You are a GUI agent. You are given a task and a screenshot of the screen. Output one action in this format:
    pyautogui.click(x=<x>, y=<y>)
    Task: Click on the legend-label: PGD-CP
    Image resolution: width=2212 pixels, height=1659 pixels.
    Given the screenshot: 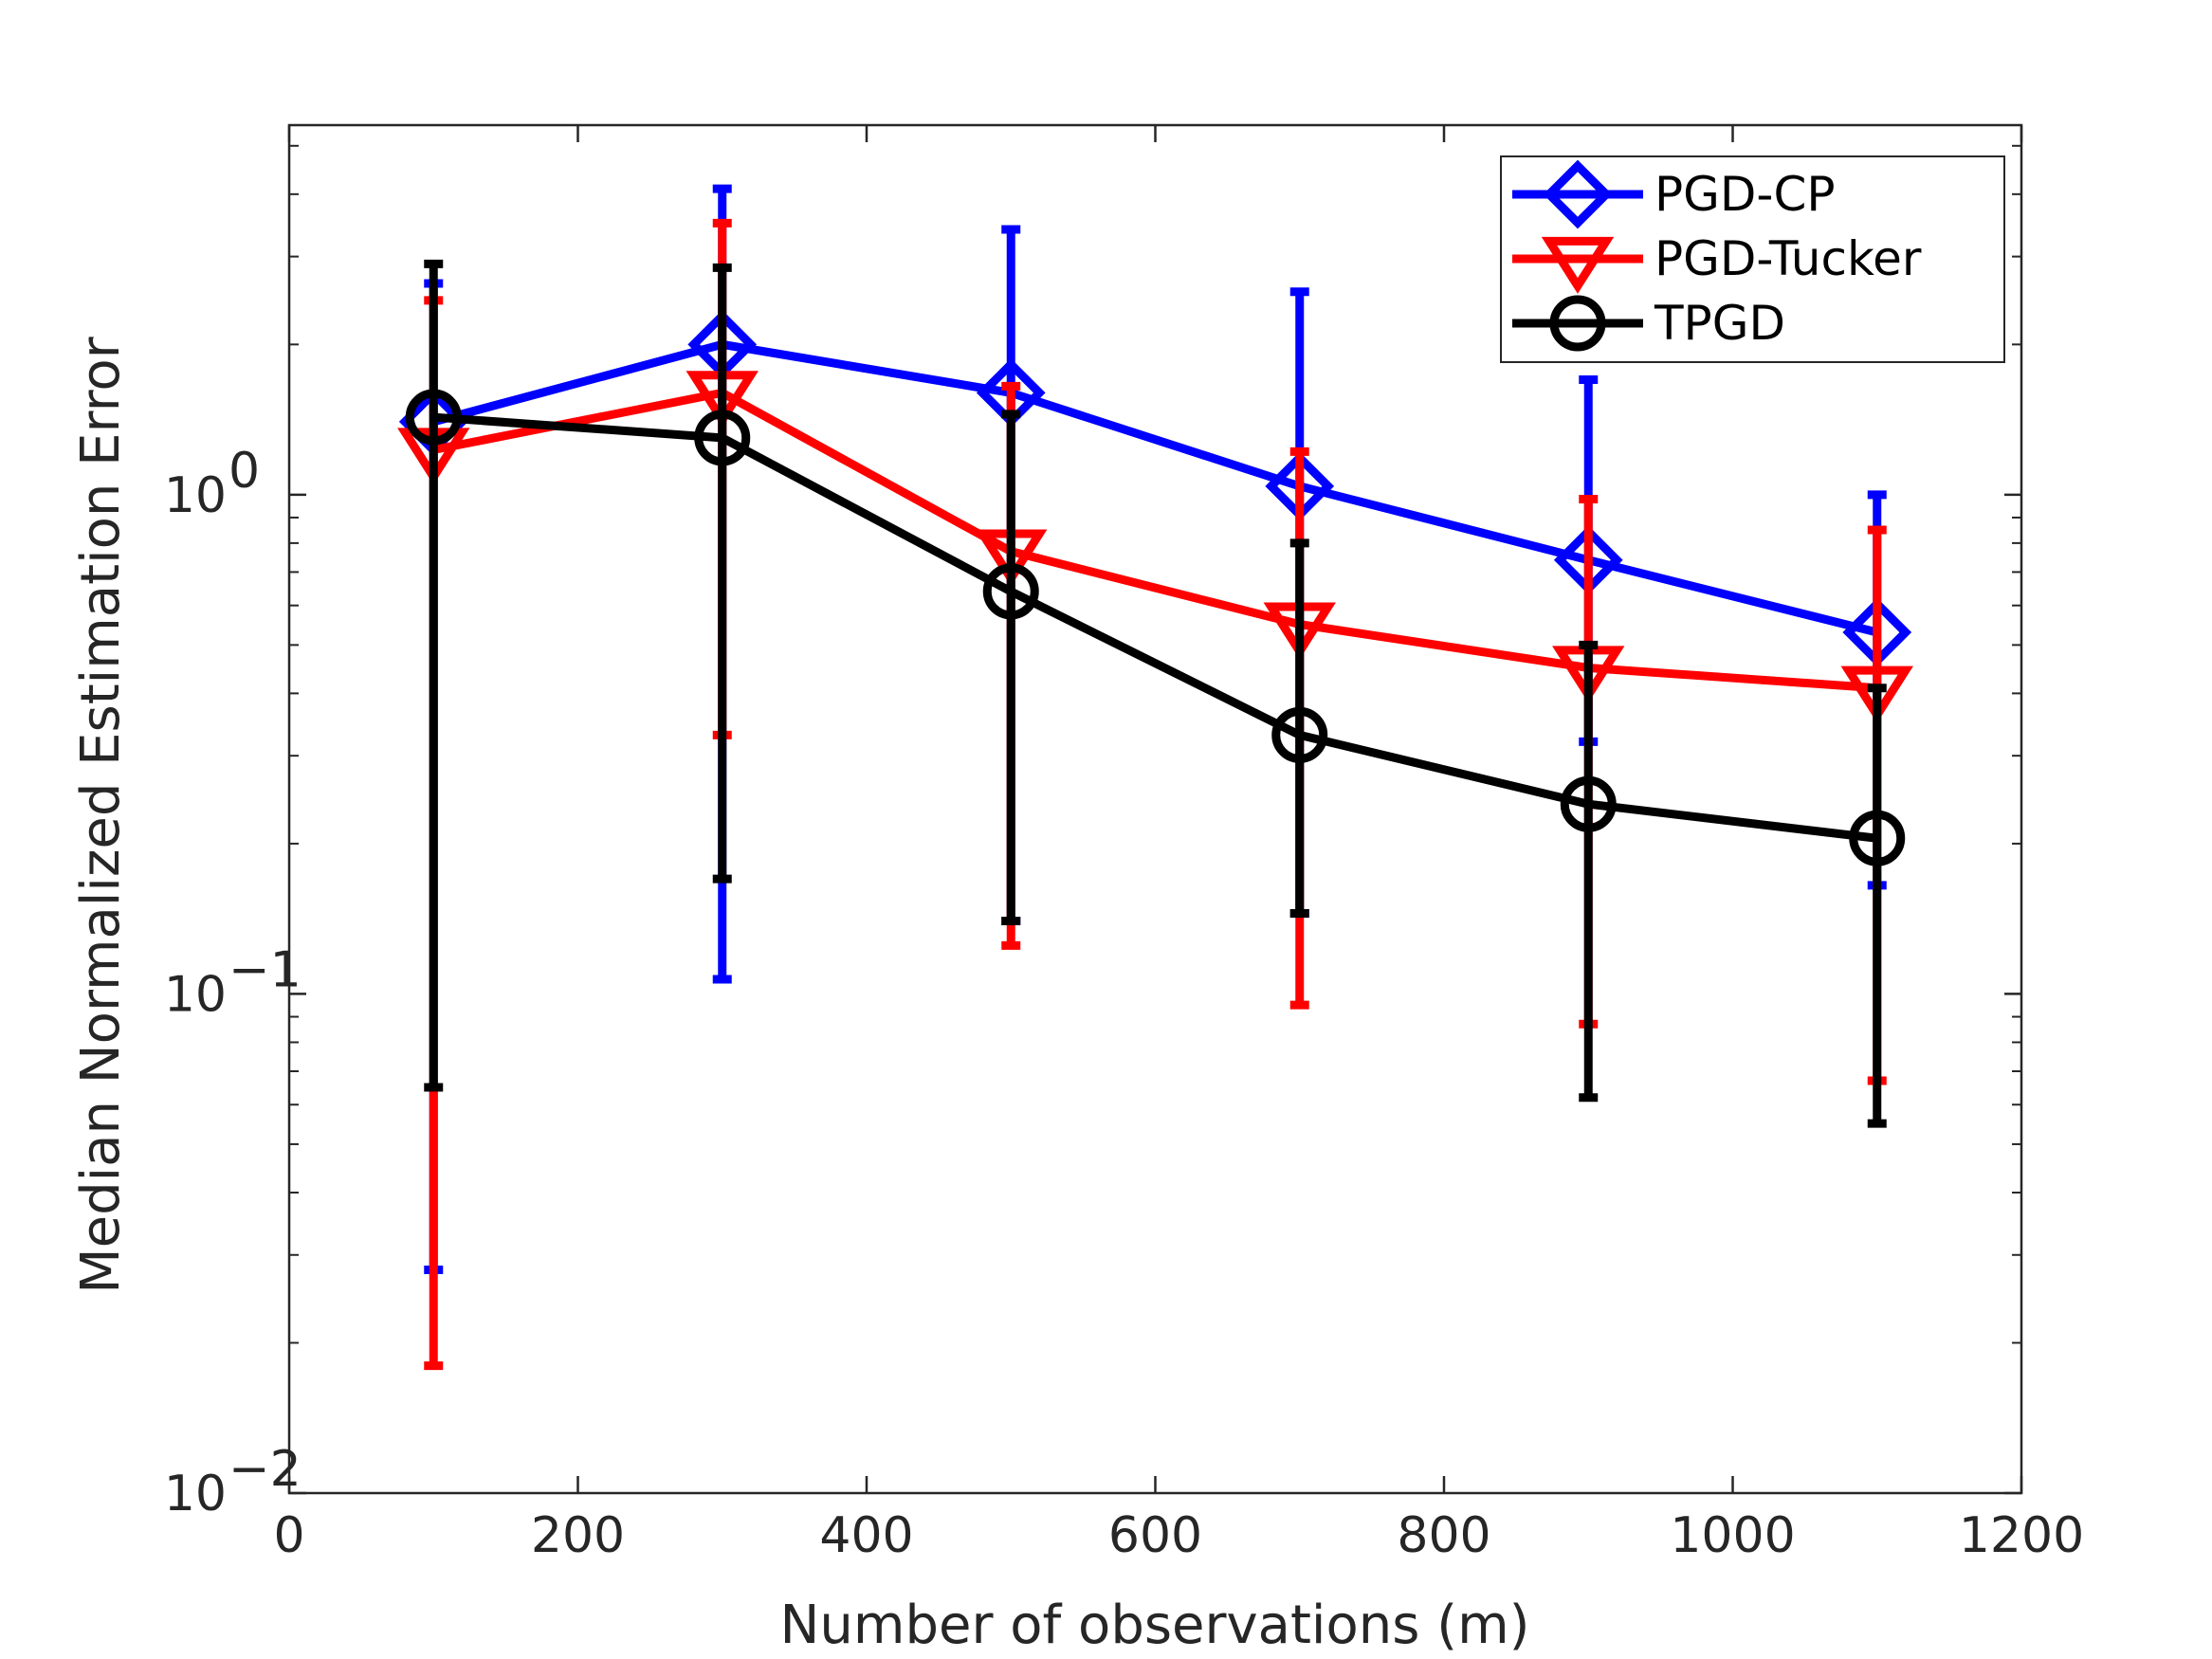 What is the action you would take?
    pyautogui.click(x=1745, y=194)
    